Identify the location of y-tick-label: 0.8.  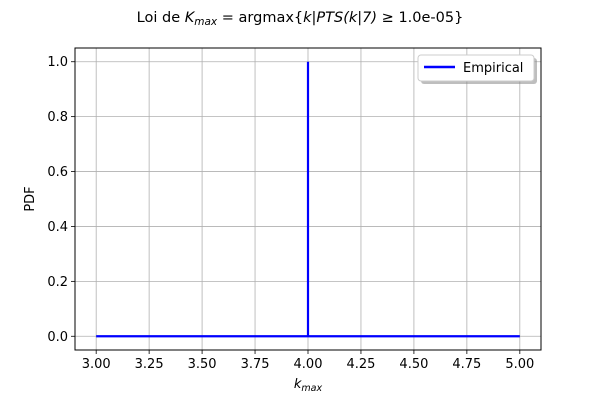
(57, 117).